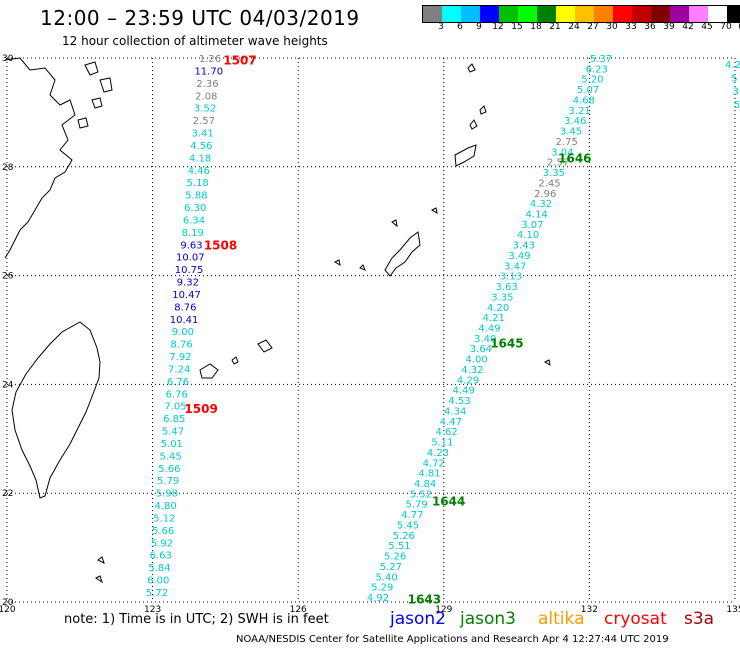 Image resolution: width=740 pixels, height=650 pixels. I want to click on wave-height-value: 3.45, so click(571, 132).